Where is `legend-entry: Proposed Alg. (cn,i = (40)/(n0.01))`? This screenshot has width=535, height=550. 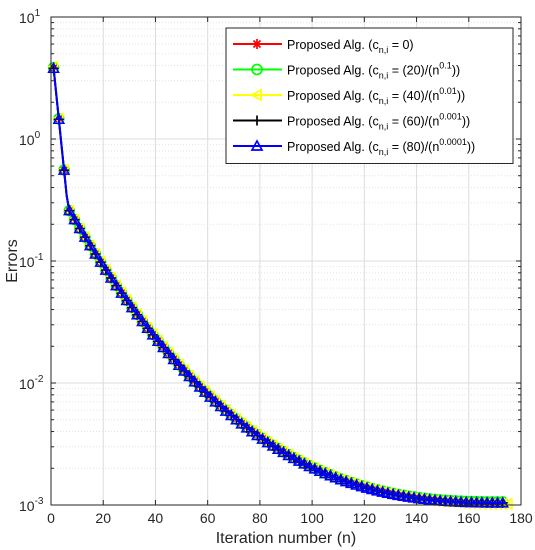
legend-entry: Proposed Alg. (cn,i = (40)/(n0.01)) is located at coordinates (349, 96).